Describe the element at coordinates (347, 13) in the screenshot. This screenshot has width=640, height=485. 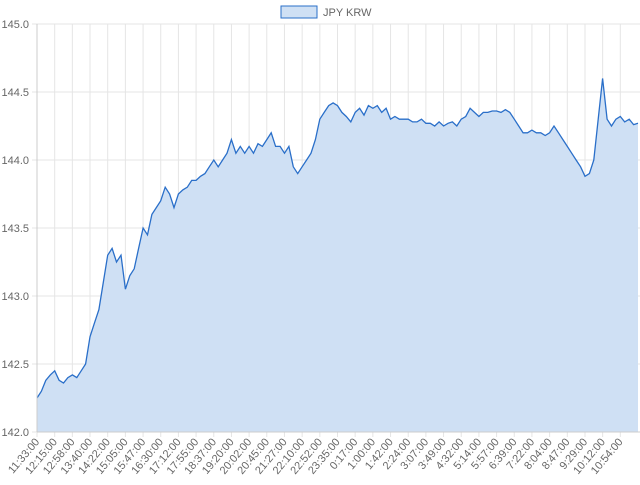
I see `legend-label: JPY KRW` at that location.